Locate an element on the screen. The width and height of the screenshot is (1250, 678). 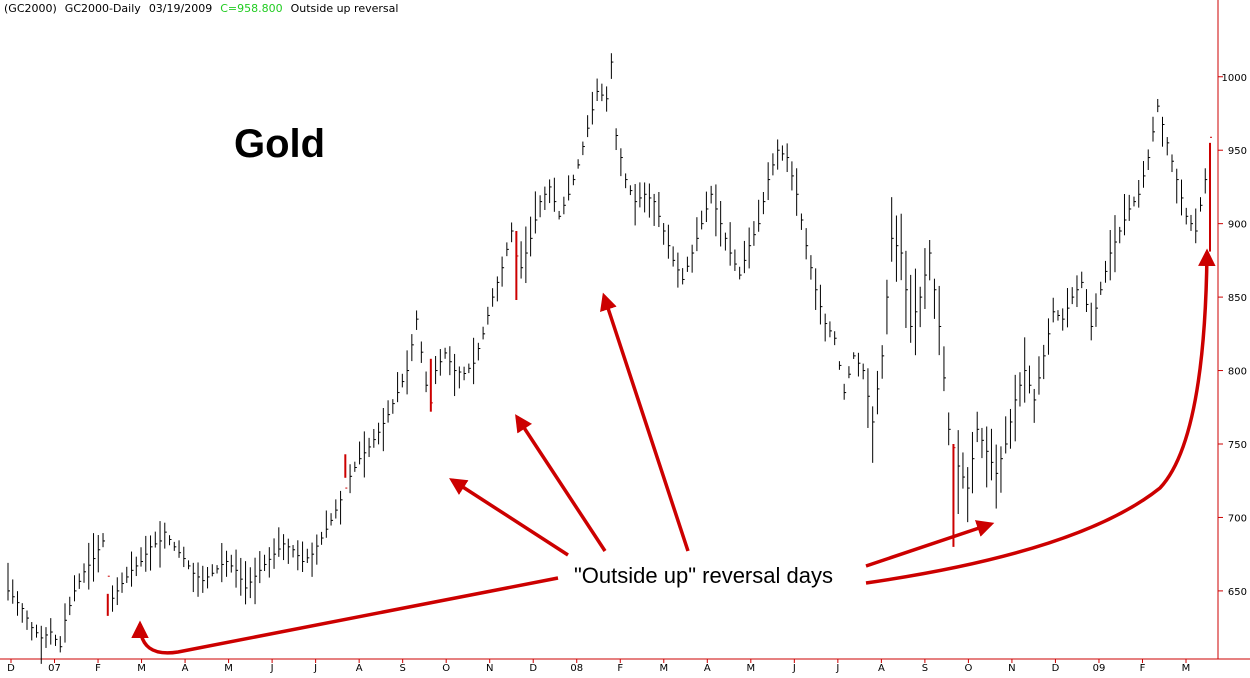
chart-title: Gold is located at coordinates (280, 144).